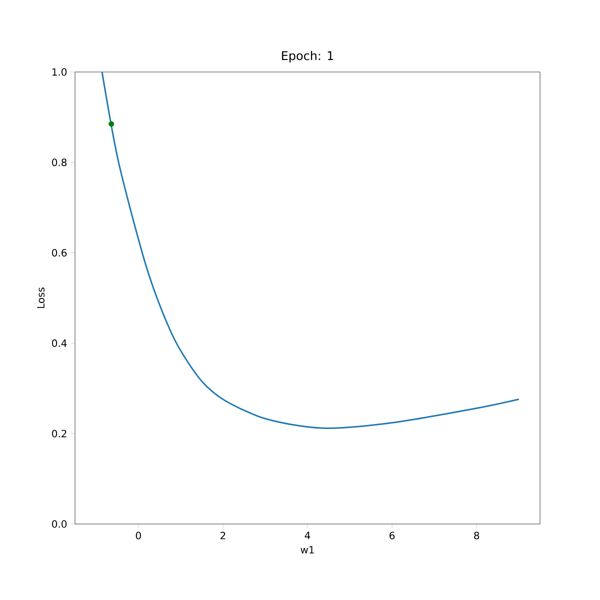 Image resolution: width=600 pixels, height=600 pixels. What do you see at coordinates (392, 536) in the screenshot?
I see `x-tick-label: 6` at bounding box center [392, 536].